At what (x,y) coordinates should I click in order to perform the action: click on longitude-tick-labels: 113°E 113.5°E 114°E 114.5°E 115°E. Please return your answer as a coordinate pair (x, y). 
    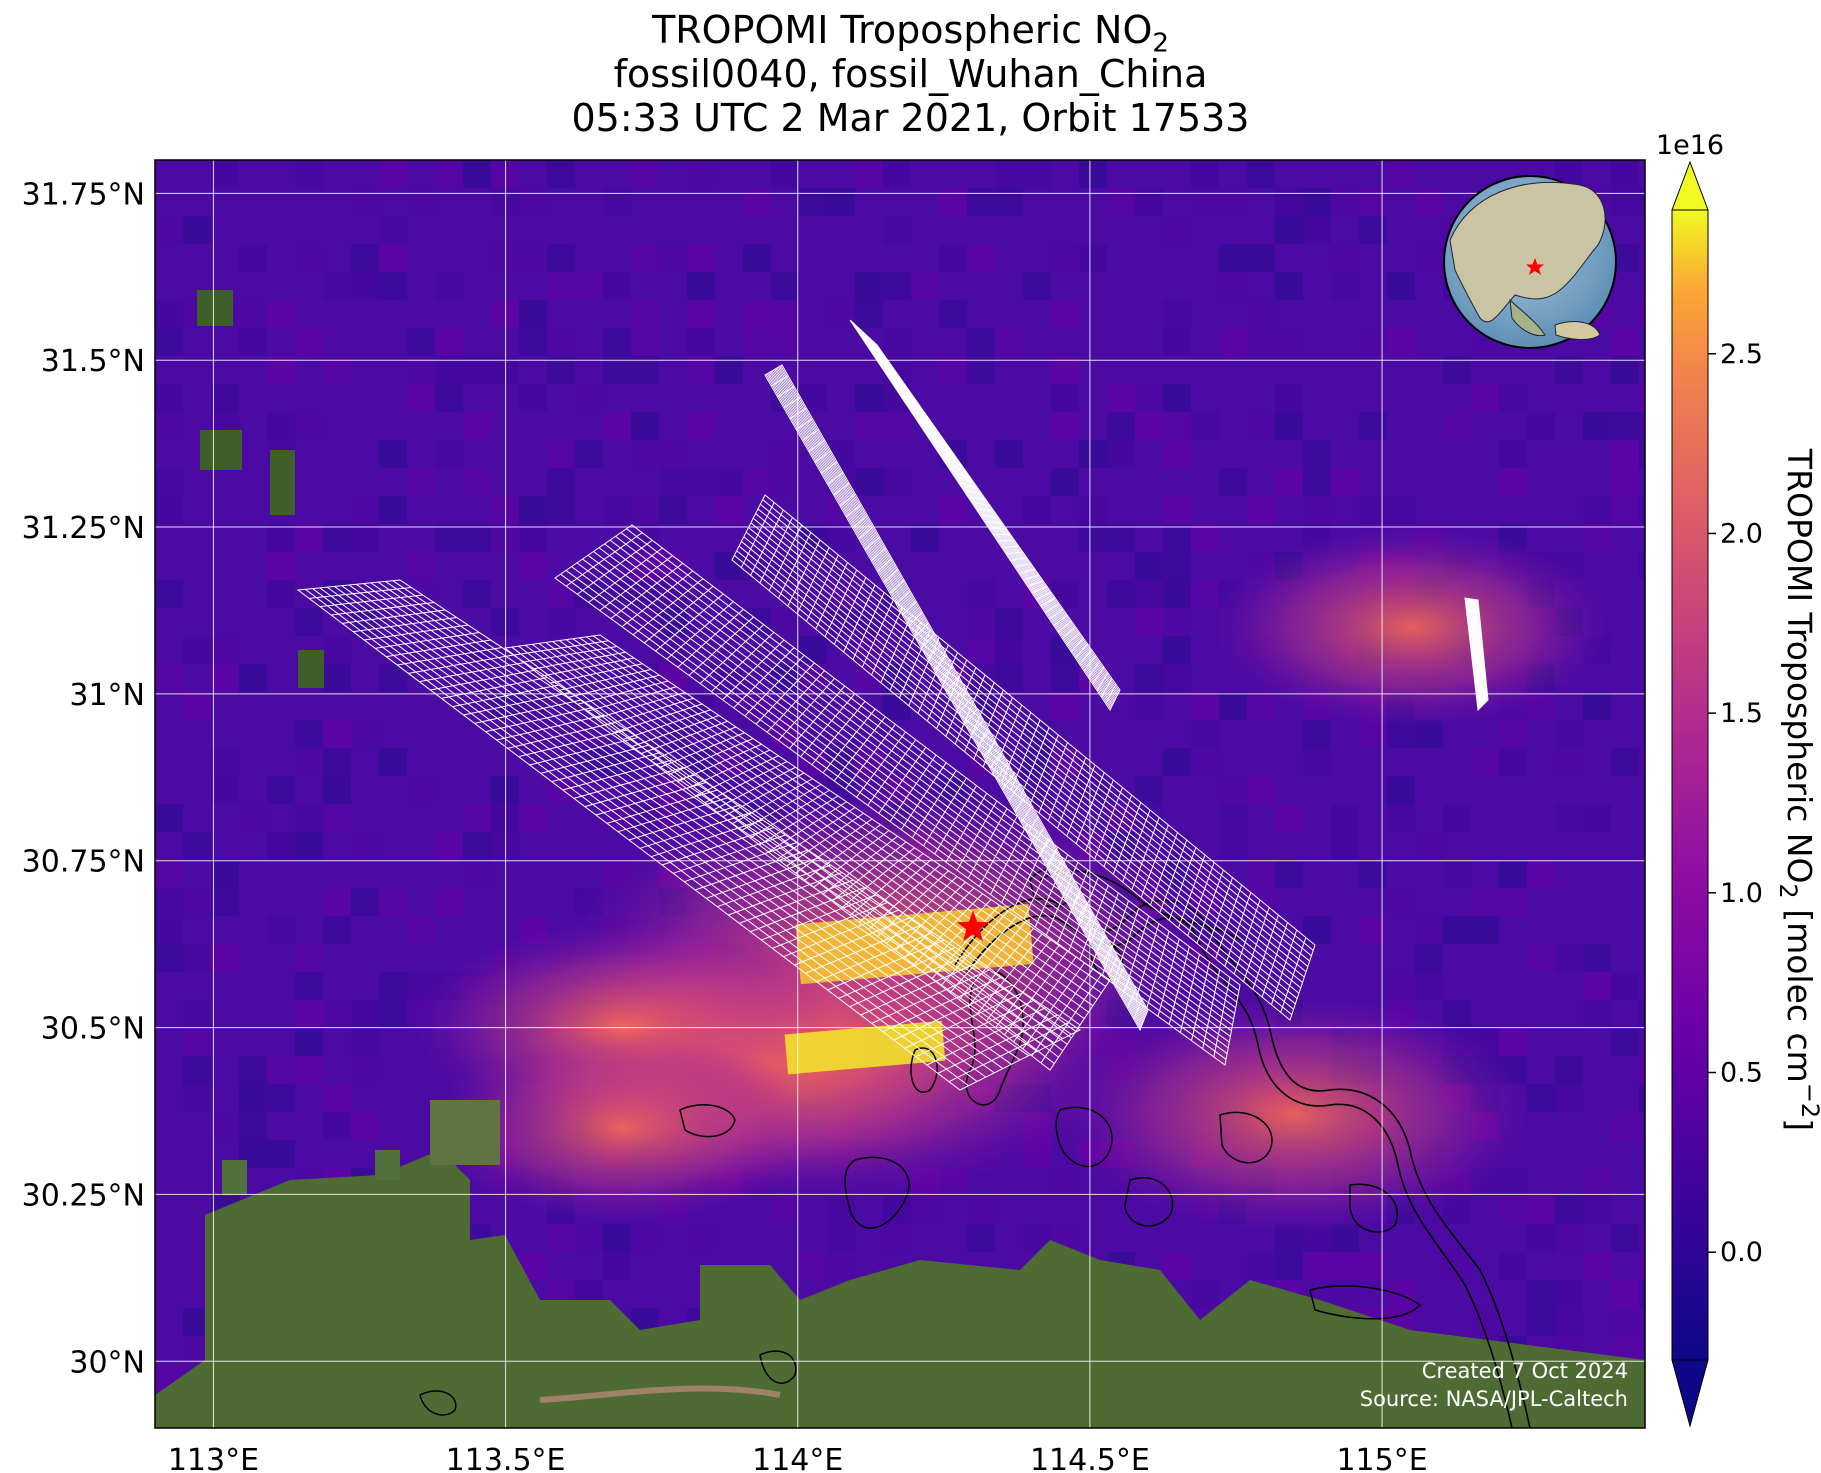
    Looking at the image, I should click on (798, 1458).